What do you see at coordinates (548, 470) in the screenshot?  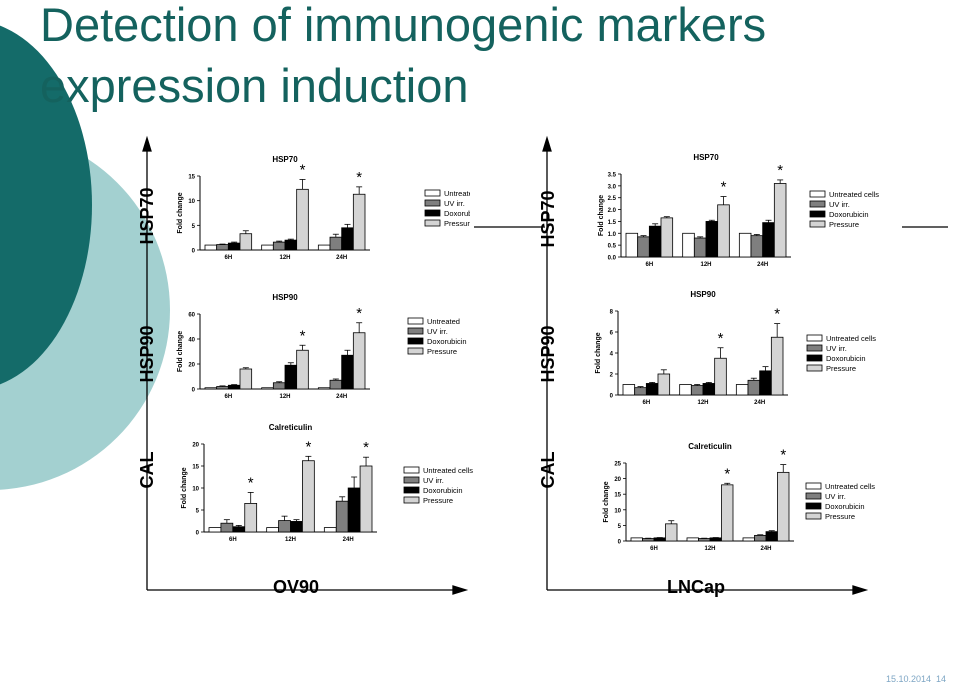 I see `row-label-right-cal: CAL` at bounding box center [548, 470].